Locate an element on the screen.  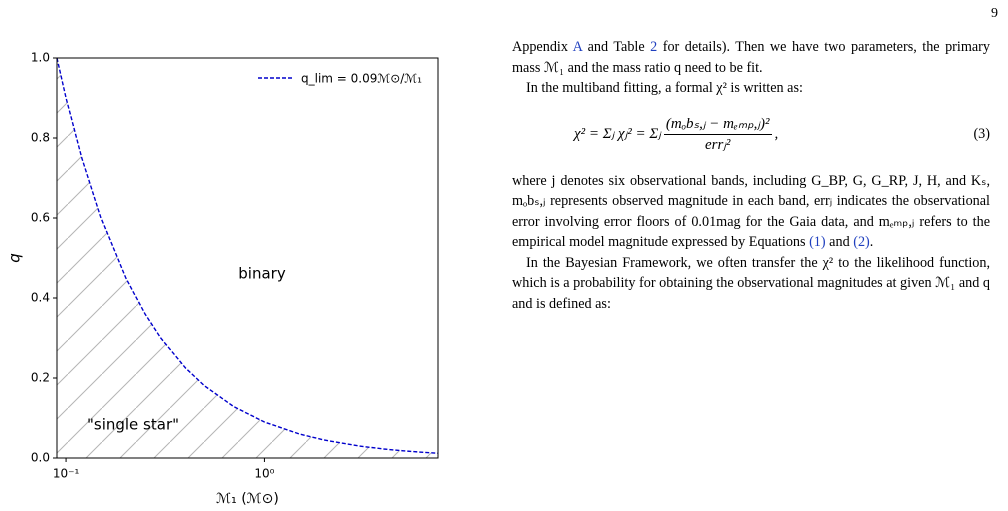
equation-numerator: (mₒbₛ,ⱼ − mₑₘₚ,ⱼ)² is located at coordinates (717, 124).